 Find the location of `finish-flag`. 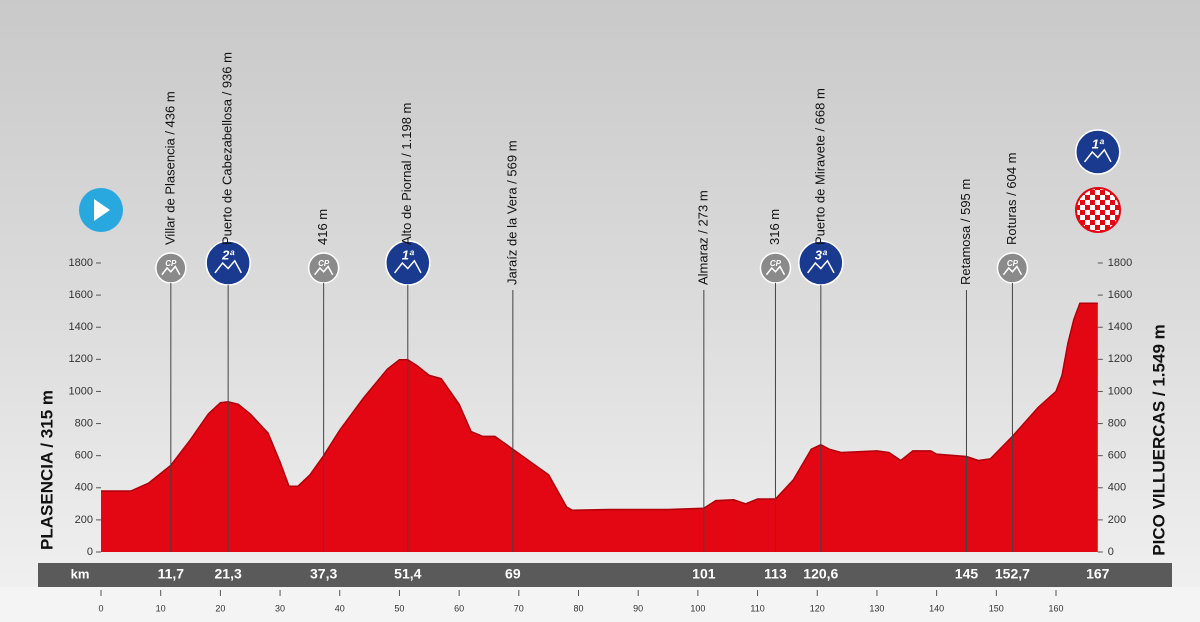

finish-flag is located at coordinates (1098, 210).